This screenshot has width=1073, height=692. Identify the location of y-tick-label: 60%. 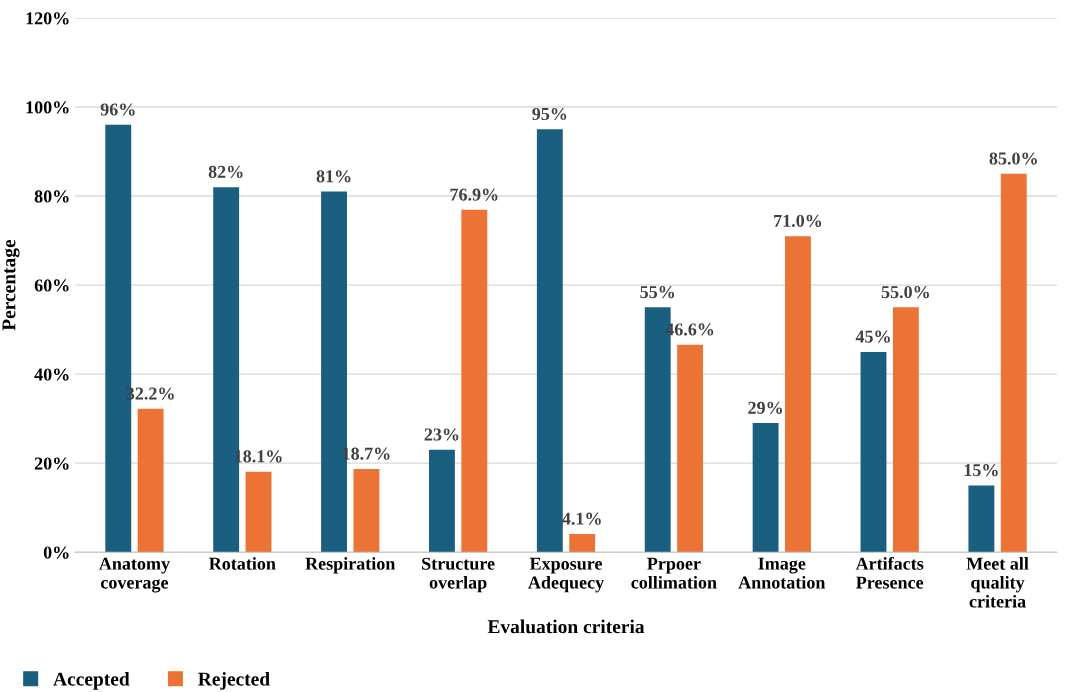
(51, 285).